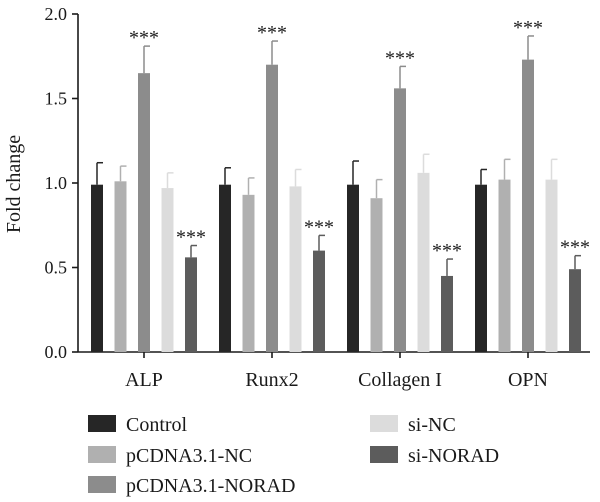 This screenshot has width=600, height=502. I want to click on legend-label: si-NC, so click(432, 425).